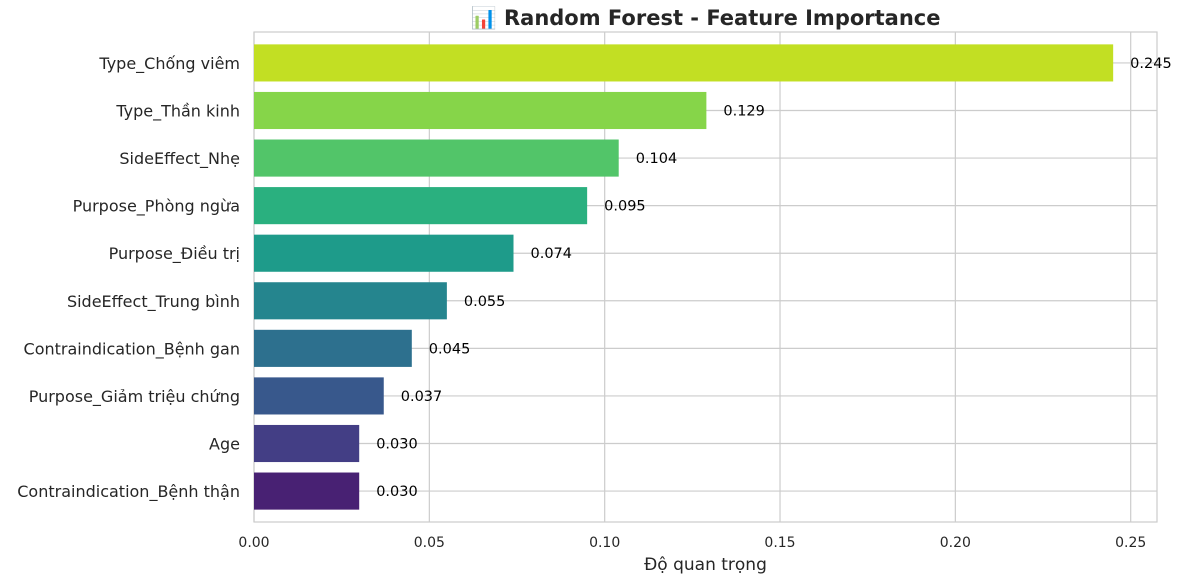  What do you see at coordinates (625, 207) in the screenshot?
I see `data-label: 0.095` at bounding box center [625, 207].